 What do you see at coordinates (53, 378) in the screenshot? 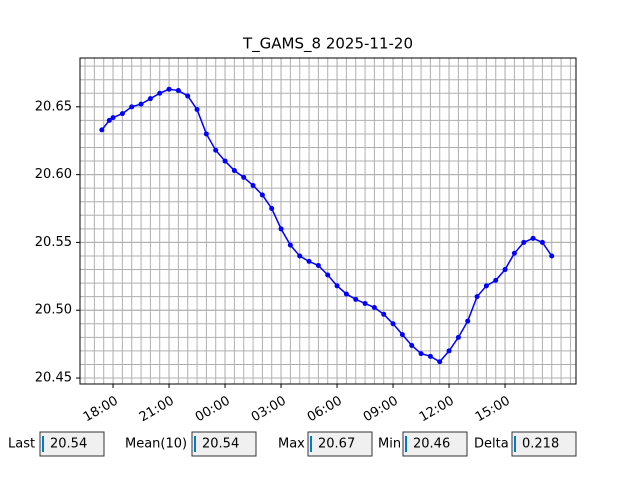
I see `y-tick-label: 20.45` at bounding box center [53, 378].